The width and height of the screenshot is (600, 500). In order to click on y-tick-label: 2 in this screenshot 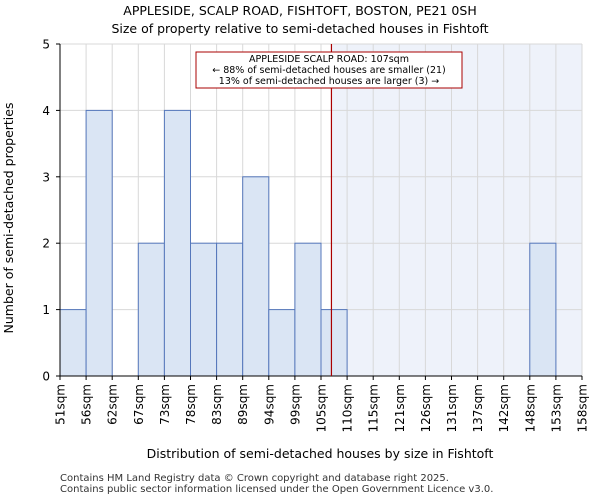, I will do `click(46, 244)`.